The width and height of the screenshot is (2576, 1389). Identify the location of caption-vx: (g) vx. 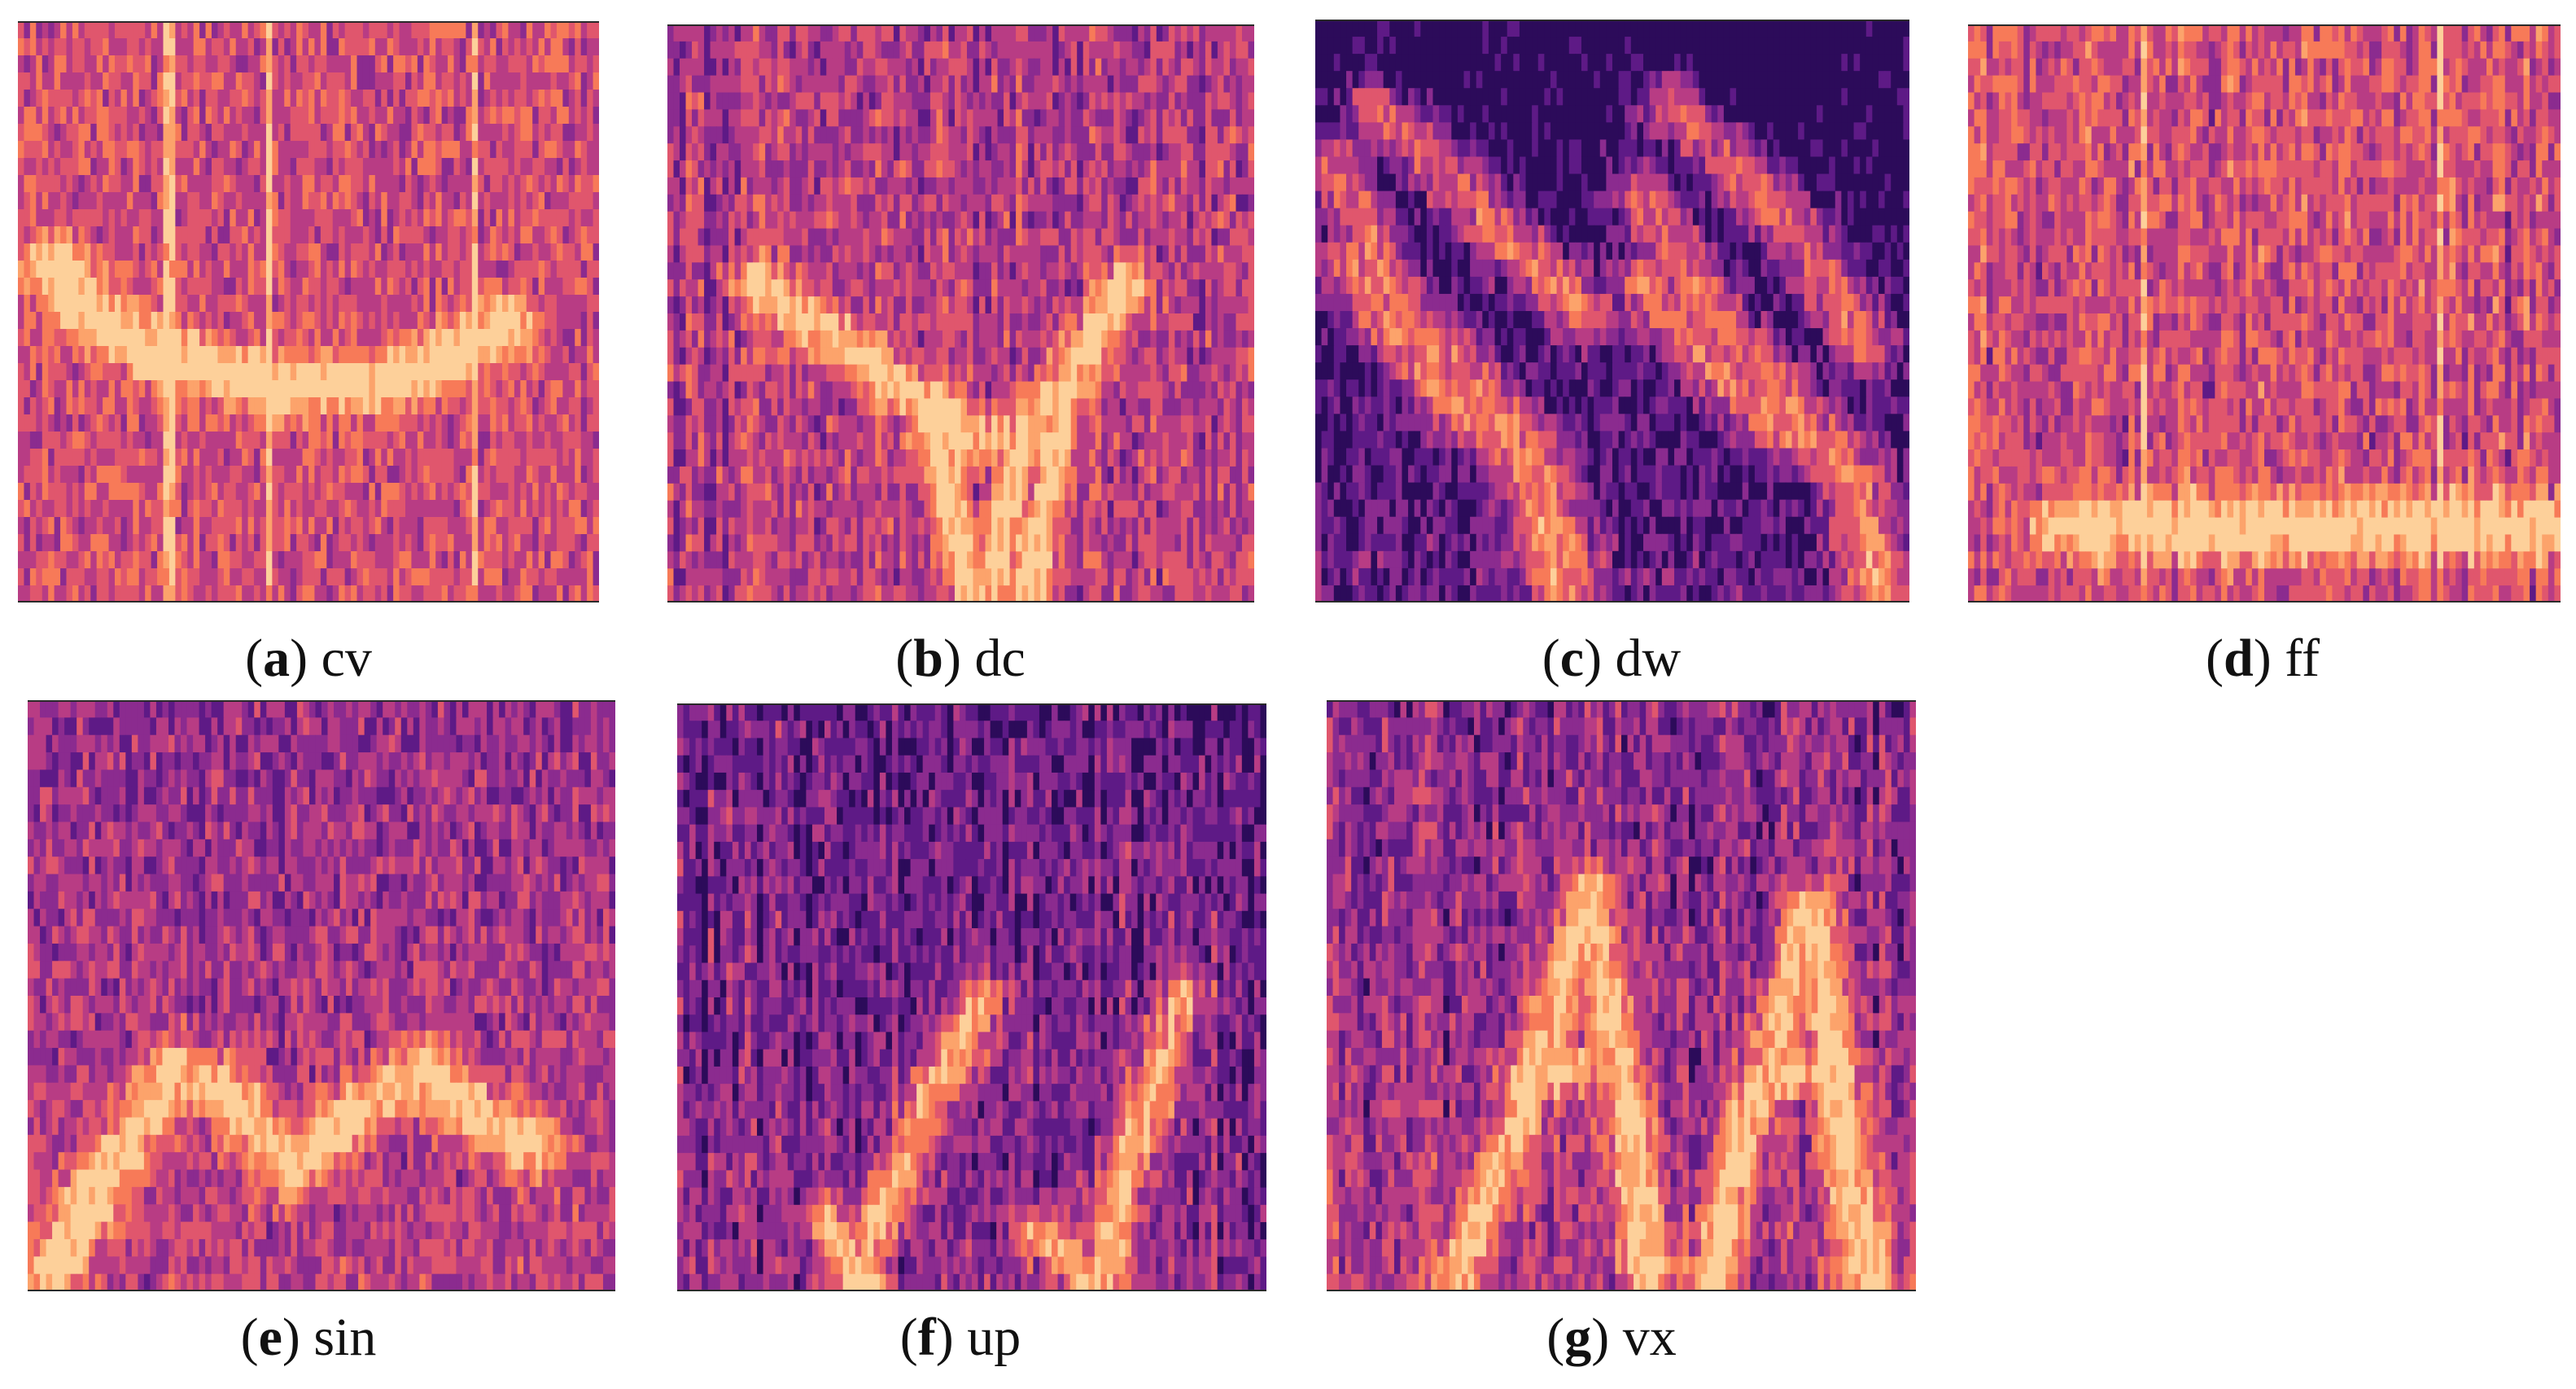
(1611, 1338).